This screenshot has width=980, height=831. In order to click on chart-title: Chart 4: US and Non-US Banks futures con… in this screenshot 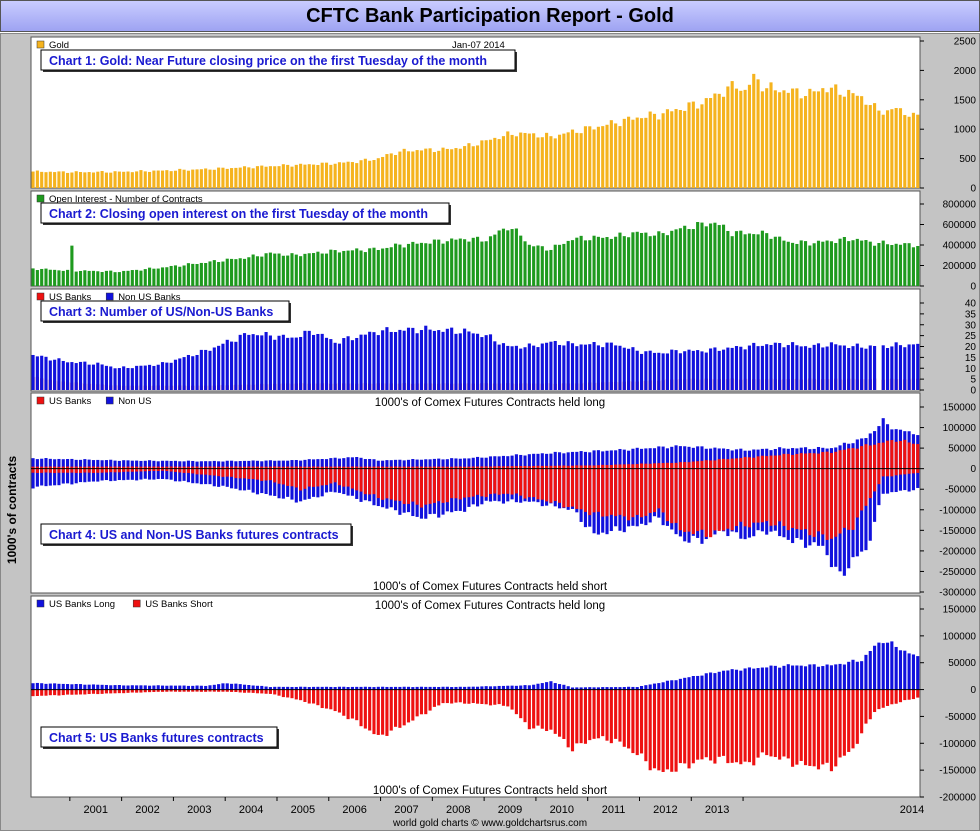, I will do `click(194, 535)`.